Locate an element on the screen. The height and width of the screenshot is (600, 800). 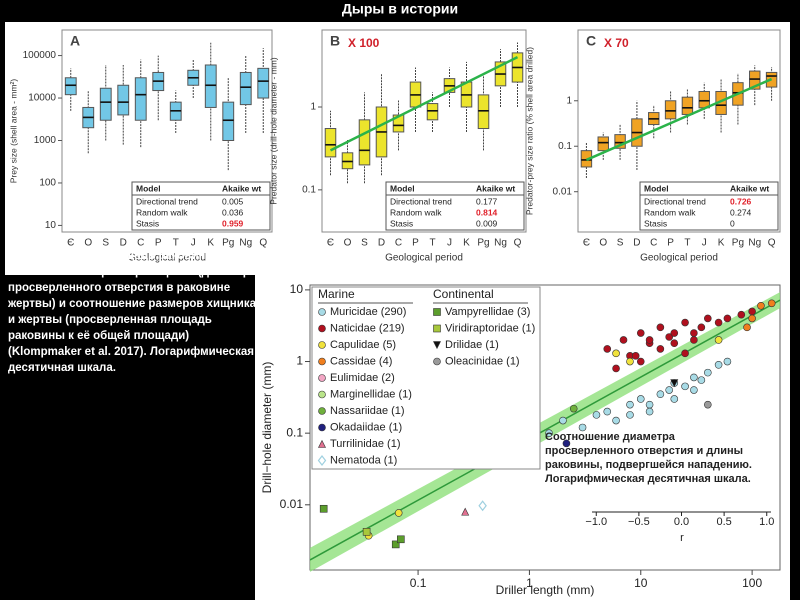
table-cell: 0.005 is located at coordinates (233, 201).